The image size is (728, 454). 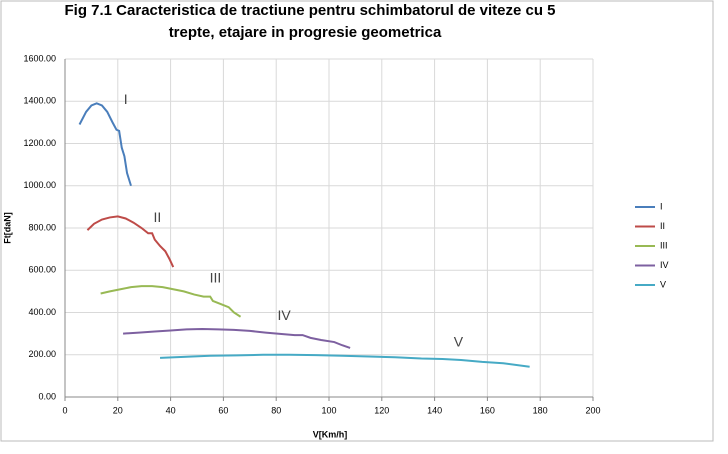 I want to click on annotation: IV, so click(x=285, y=315).